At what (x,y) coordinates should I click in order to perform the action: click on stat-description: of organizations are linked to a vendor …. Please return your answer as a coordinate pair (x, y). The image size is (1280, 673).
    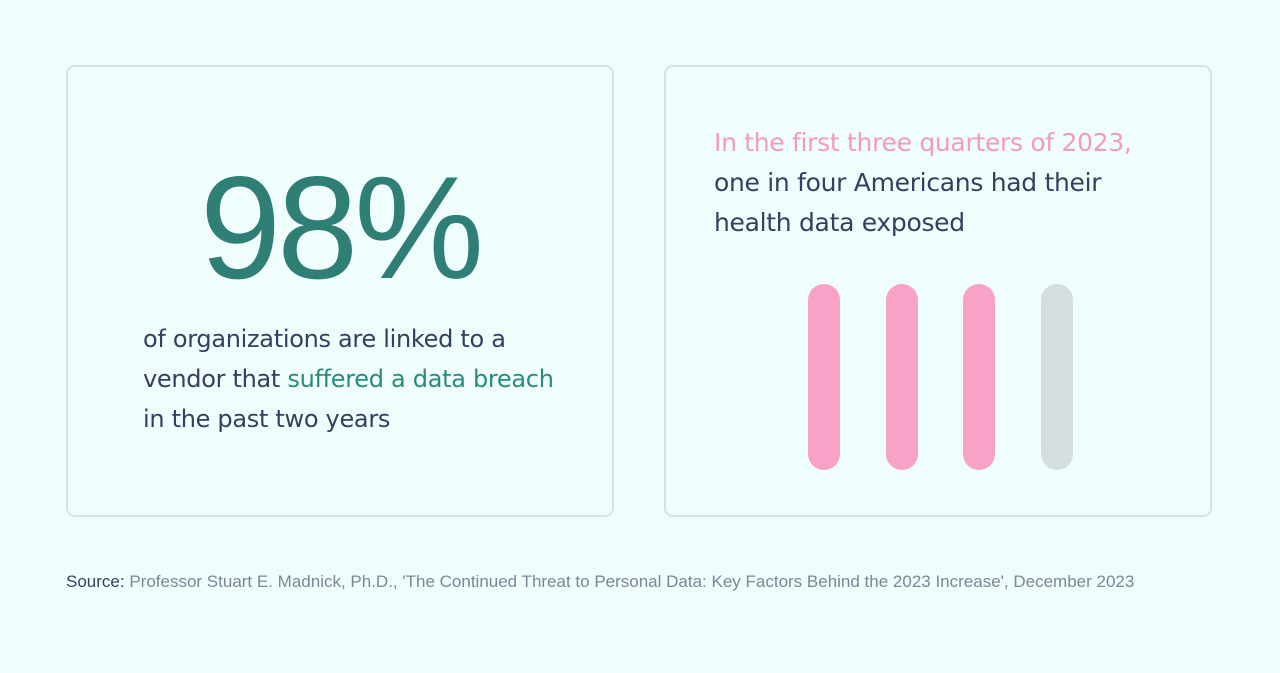
    Looking at the image, I should click on (353, 379).